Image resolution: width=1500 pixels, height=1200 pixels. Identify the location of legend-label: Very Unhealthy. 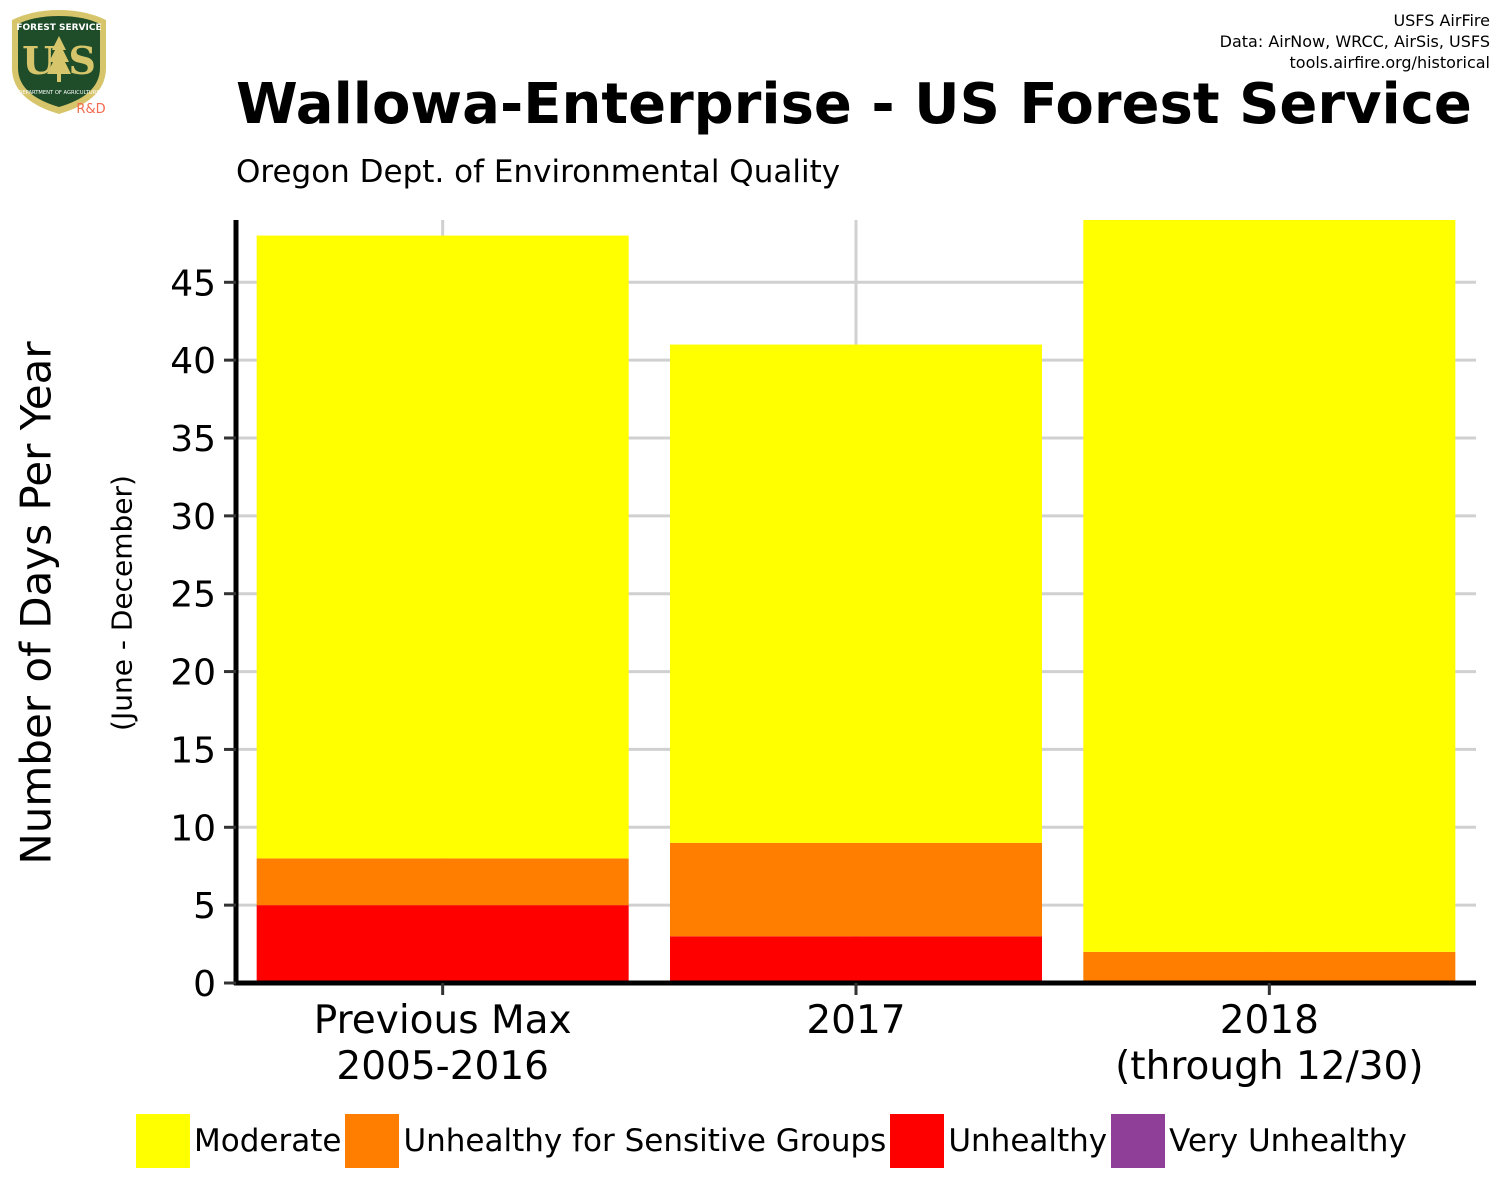
(1288, 1141).